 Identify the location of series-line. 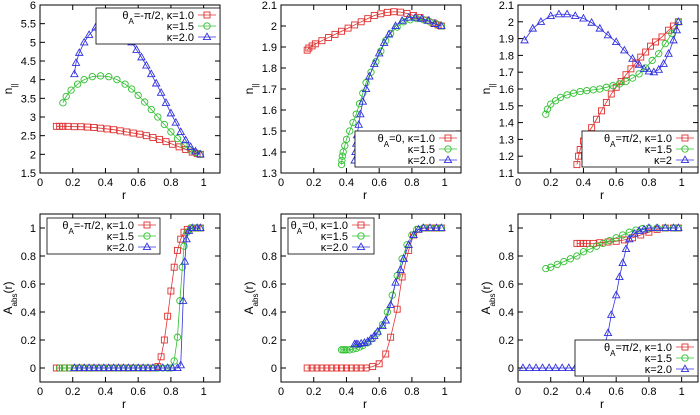
(612, 68).